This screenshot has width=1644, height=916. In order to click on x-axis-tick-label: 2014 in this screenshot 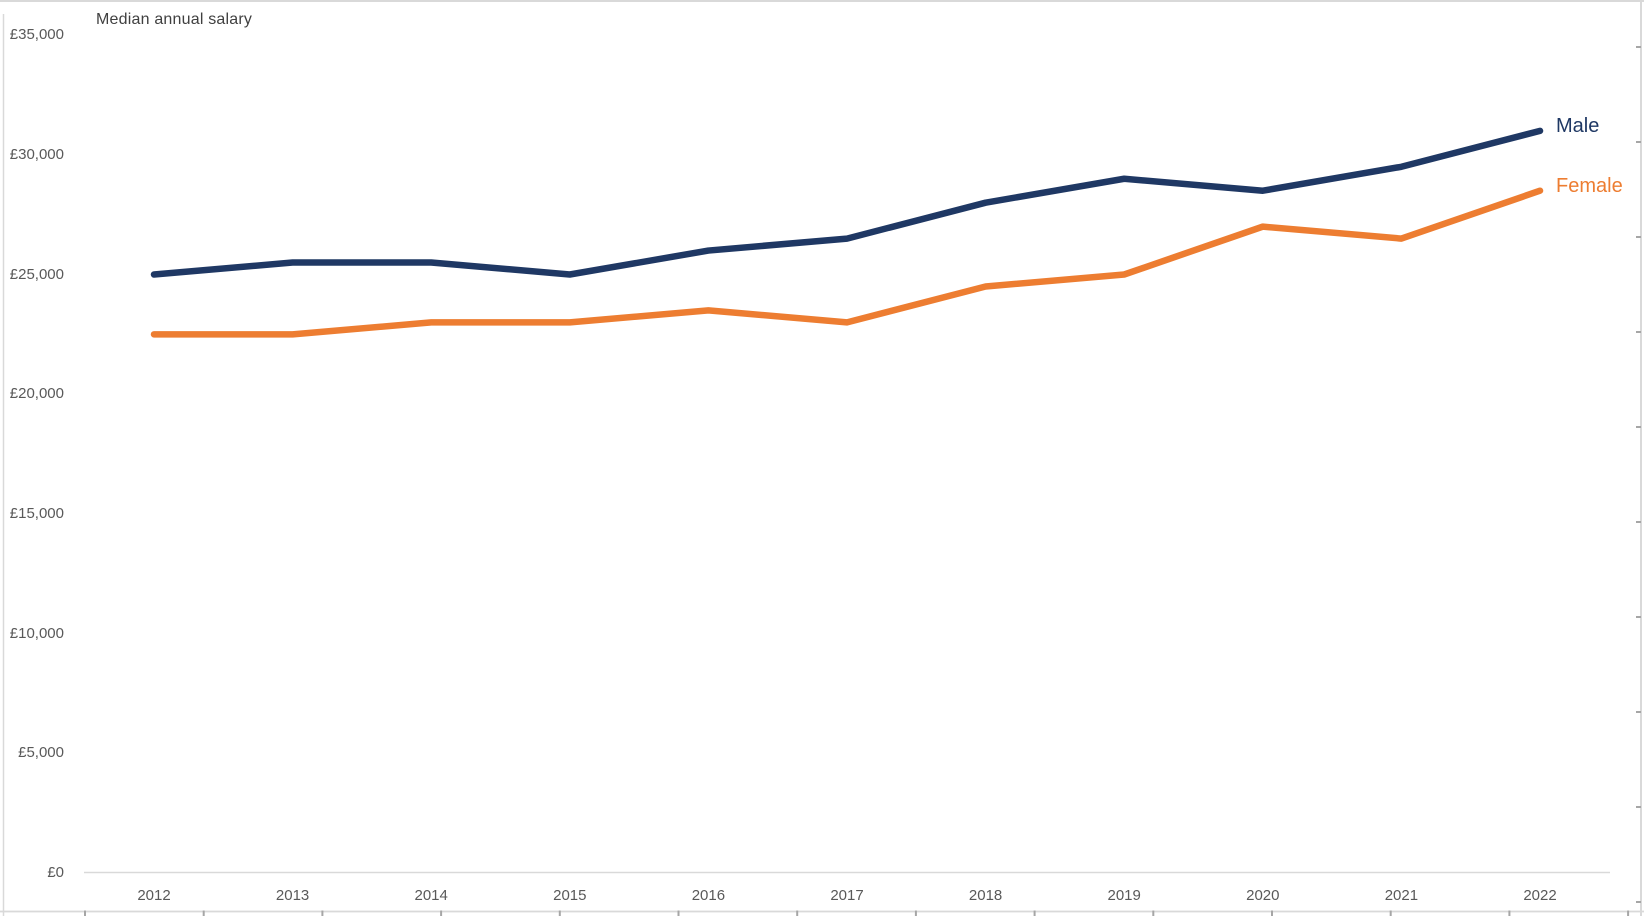, I will do `click(431, 895)`.